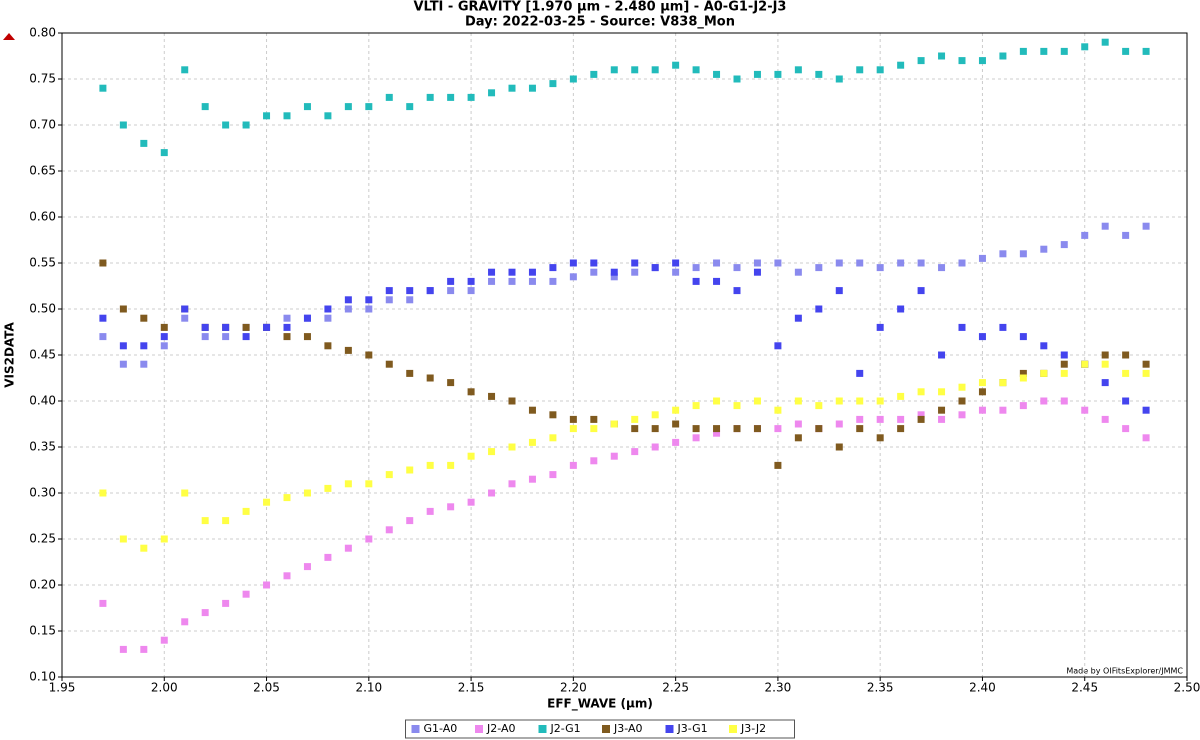 The width and height of the screenshot is (1200, 740). Describe the element at coordinates (501, 728) in the screenshot. I see `legend-label: J2-A0` at that location.